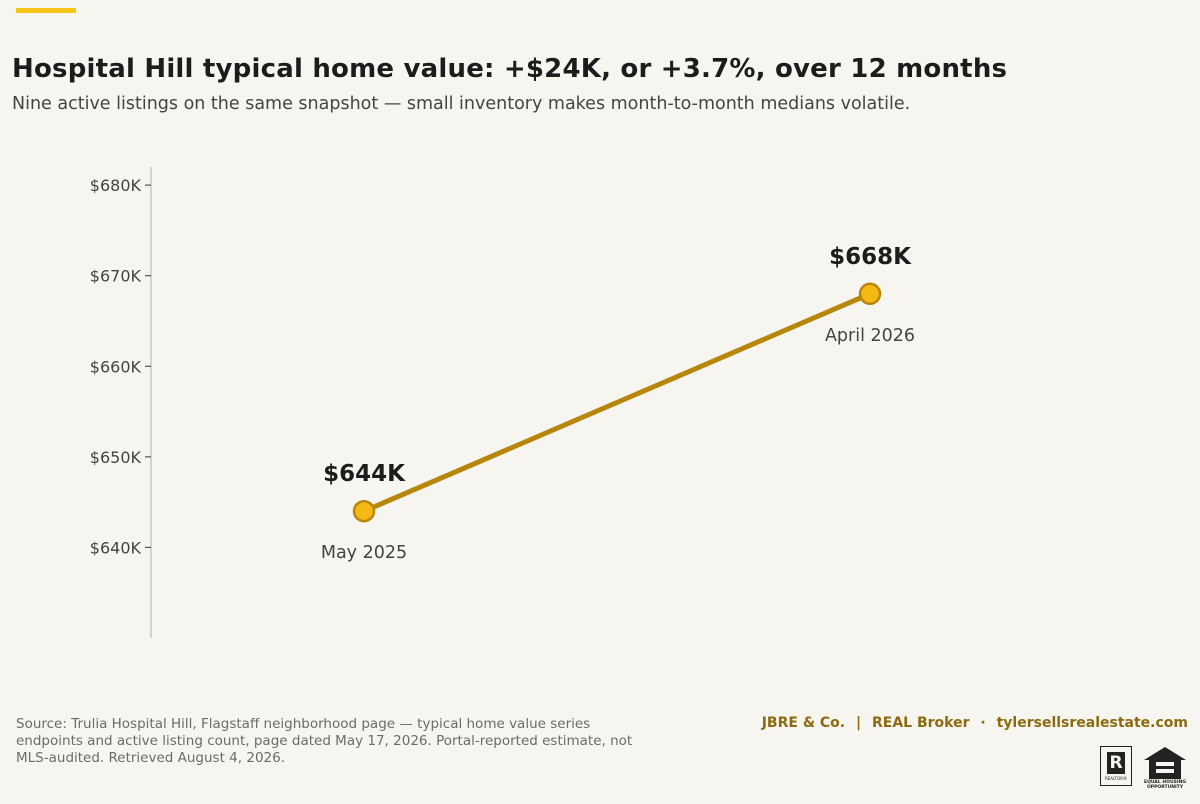 This screenshot has height=804, width=1200. What do you see at coordinates (116, 185) in the screenshot?
I see `y-tick-label: $680K` at bounding box center [116, 185].